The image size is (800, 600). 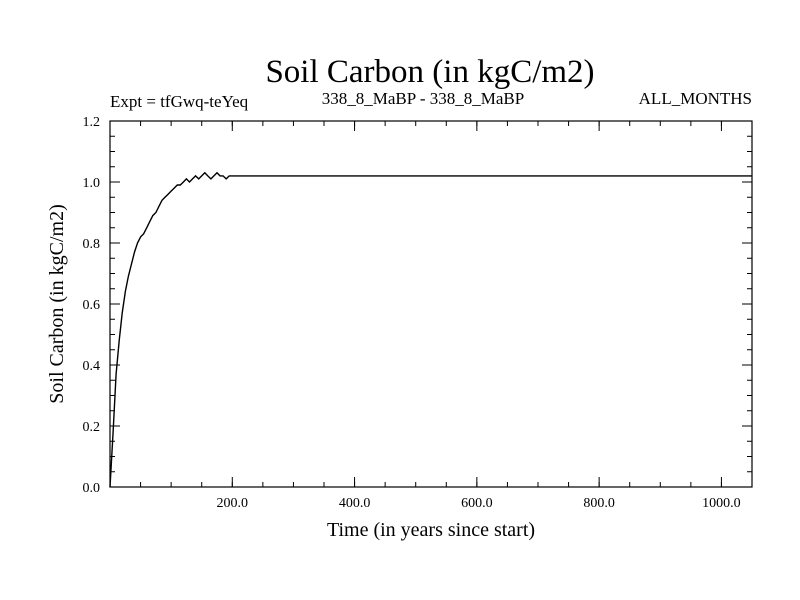 What do you see at coordinates (477, 503) in the screenshot?
I see `x-tick-label: 600.0` at bounding box center [477, 503].